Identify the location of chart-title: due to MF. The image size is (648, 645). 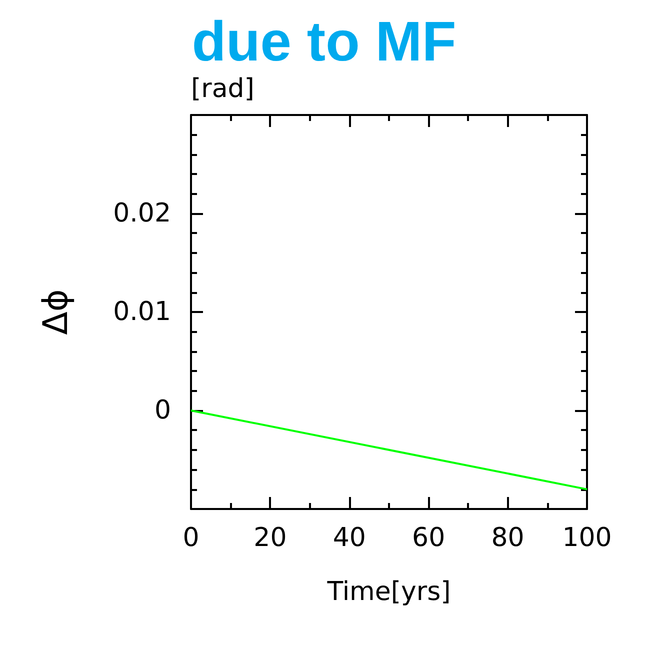
(324, 41).